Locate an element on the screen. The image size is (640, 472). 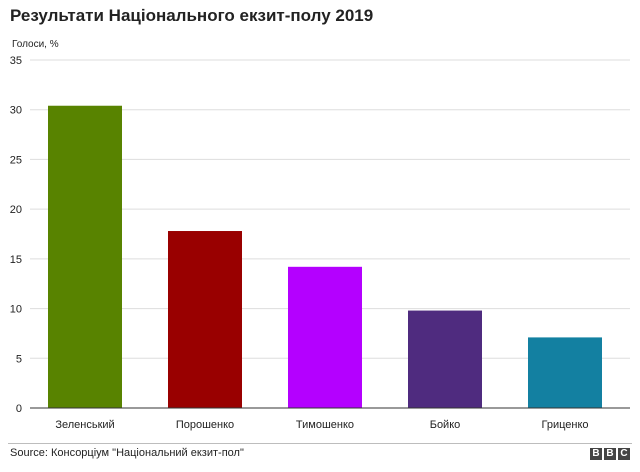
logo-letter: C is located at coordinates (624, 454).